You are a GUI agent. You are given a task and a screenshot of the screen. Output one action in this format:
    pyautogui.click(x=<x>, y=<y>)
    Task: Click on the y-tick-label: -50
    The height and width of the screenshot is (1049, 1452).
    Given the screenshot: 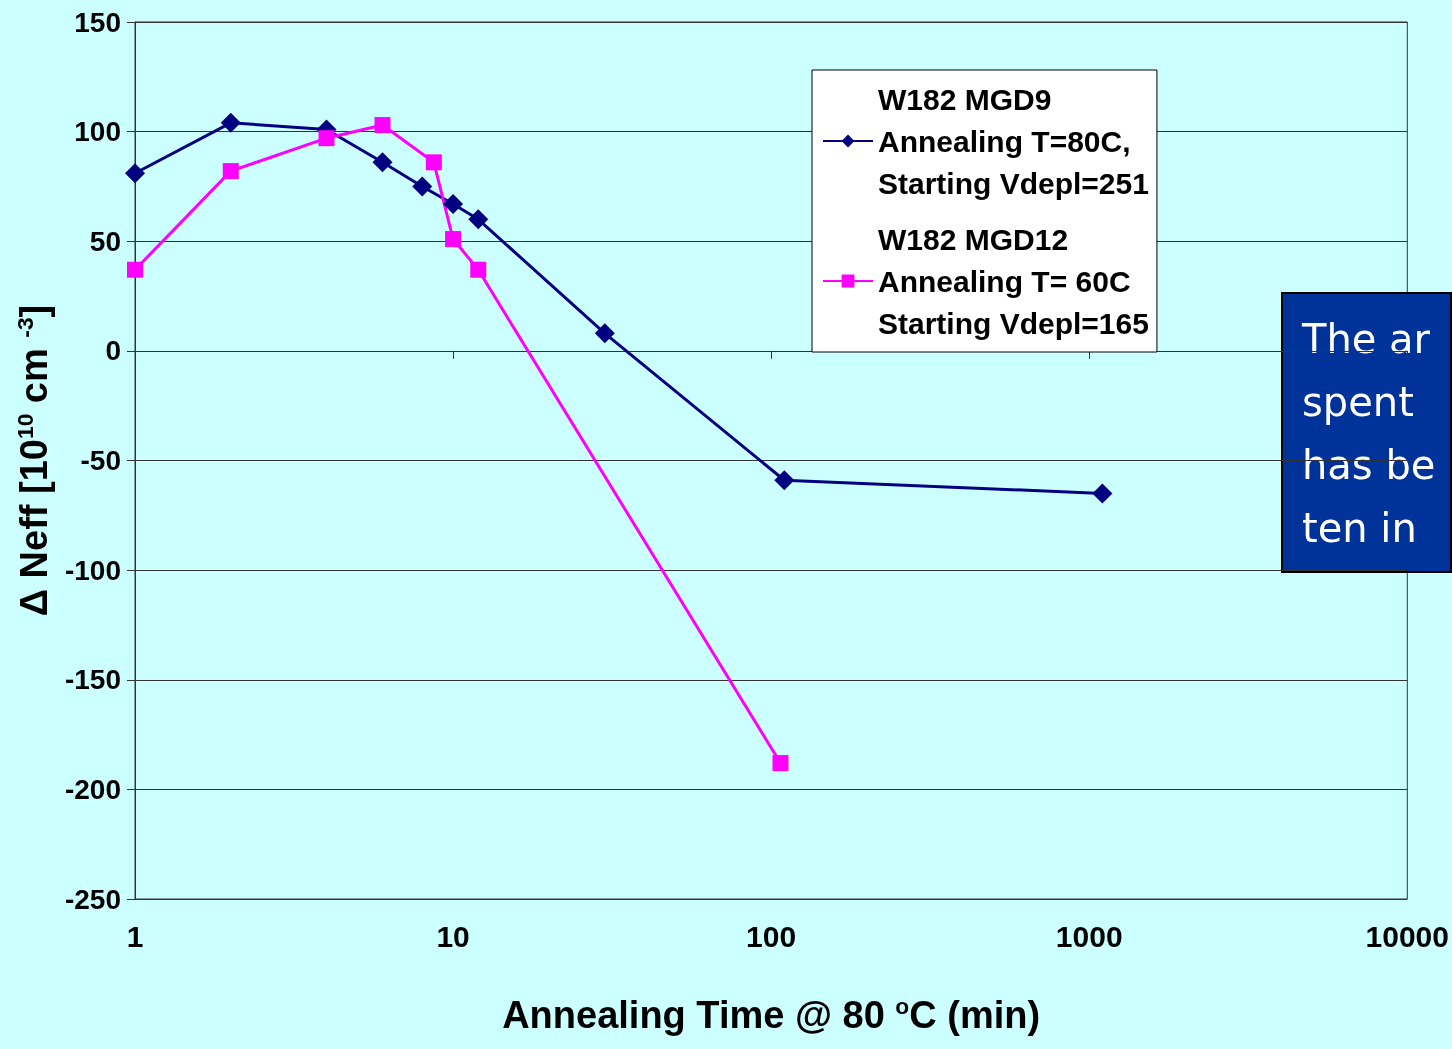 What is the action you would take?
    pyautogui.click(x=100, y=460)
    